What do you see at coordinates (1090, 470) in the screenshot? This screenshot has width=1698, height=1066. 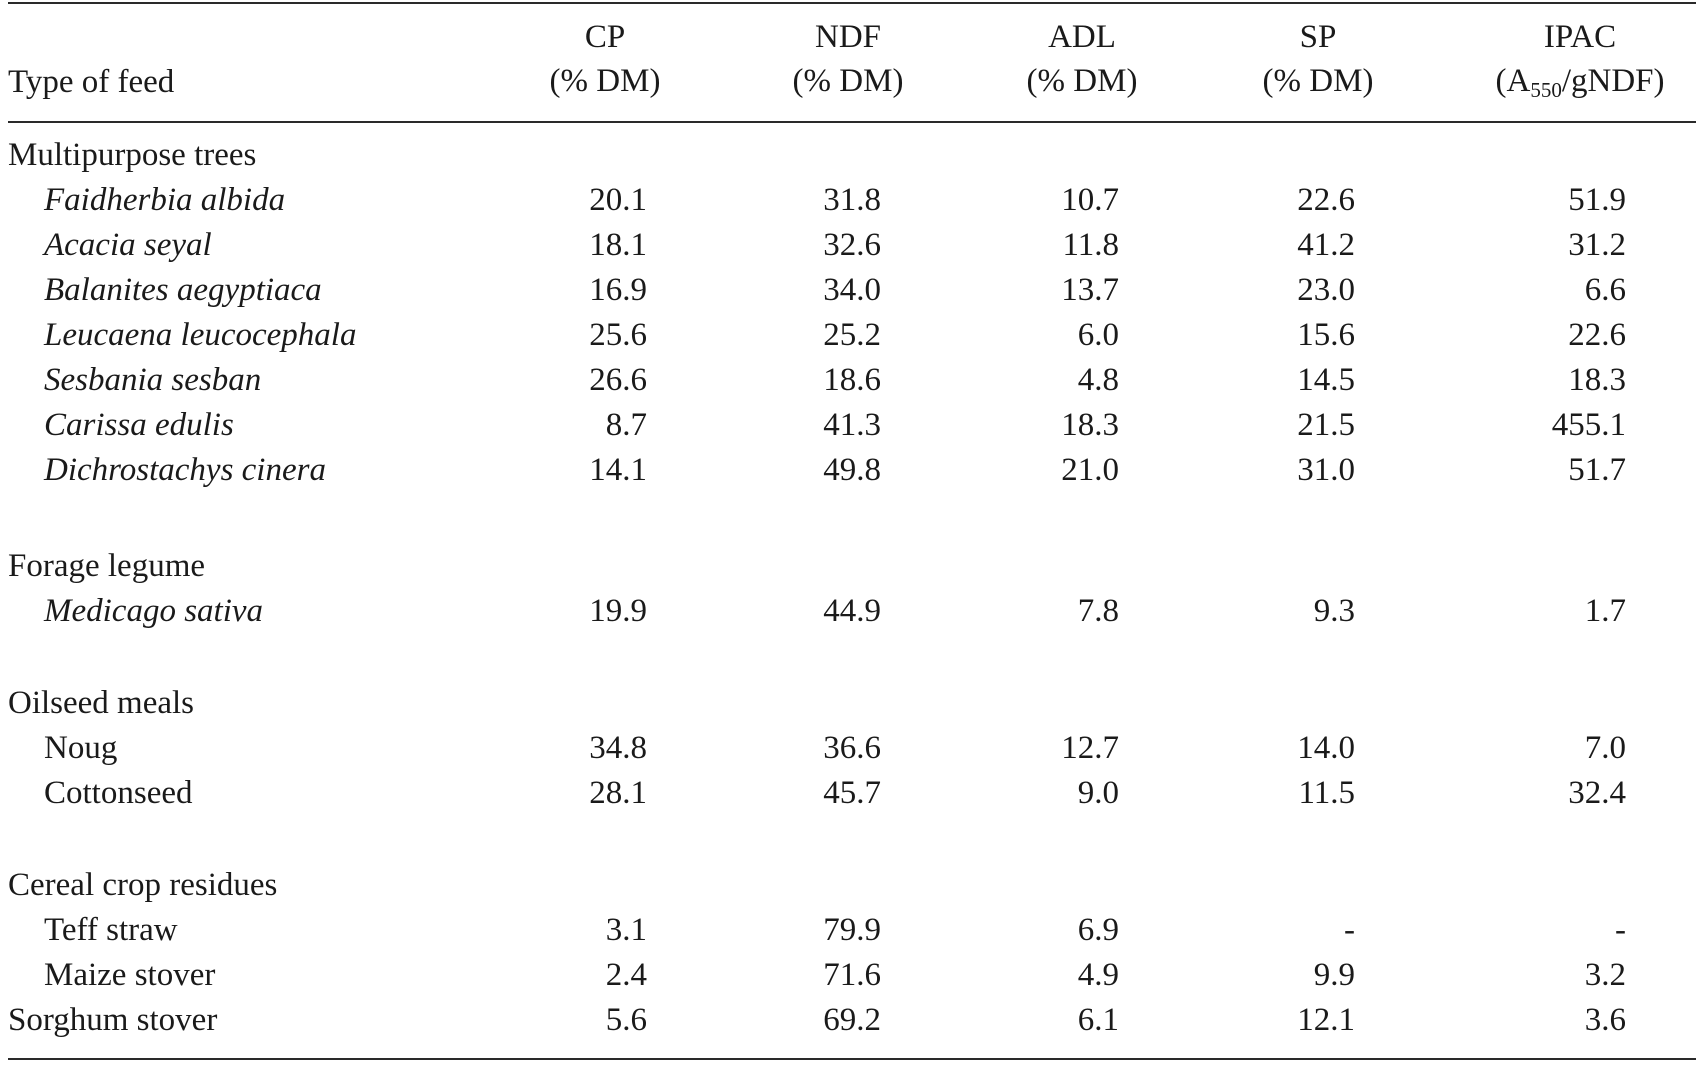 I see `adl-value: 21.0` at bounding box center [1090, 470].